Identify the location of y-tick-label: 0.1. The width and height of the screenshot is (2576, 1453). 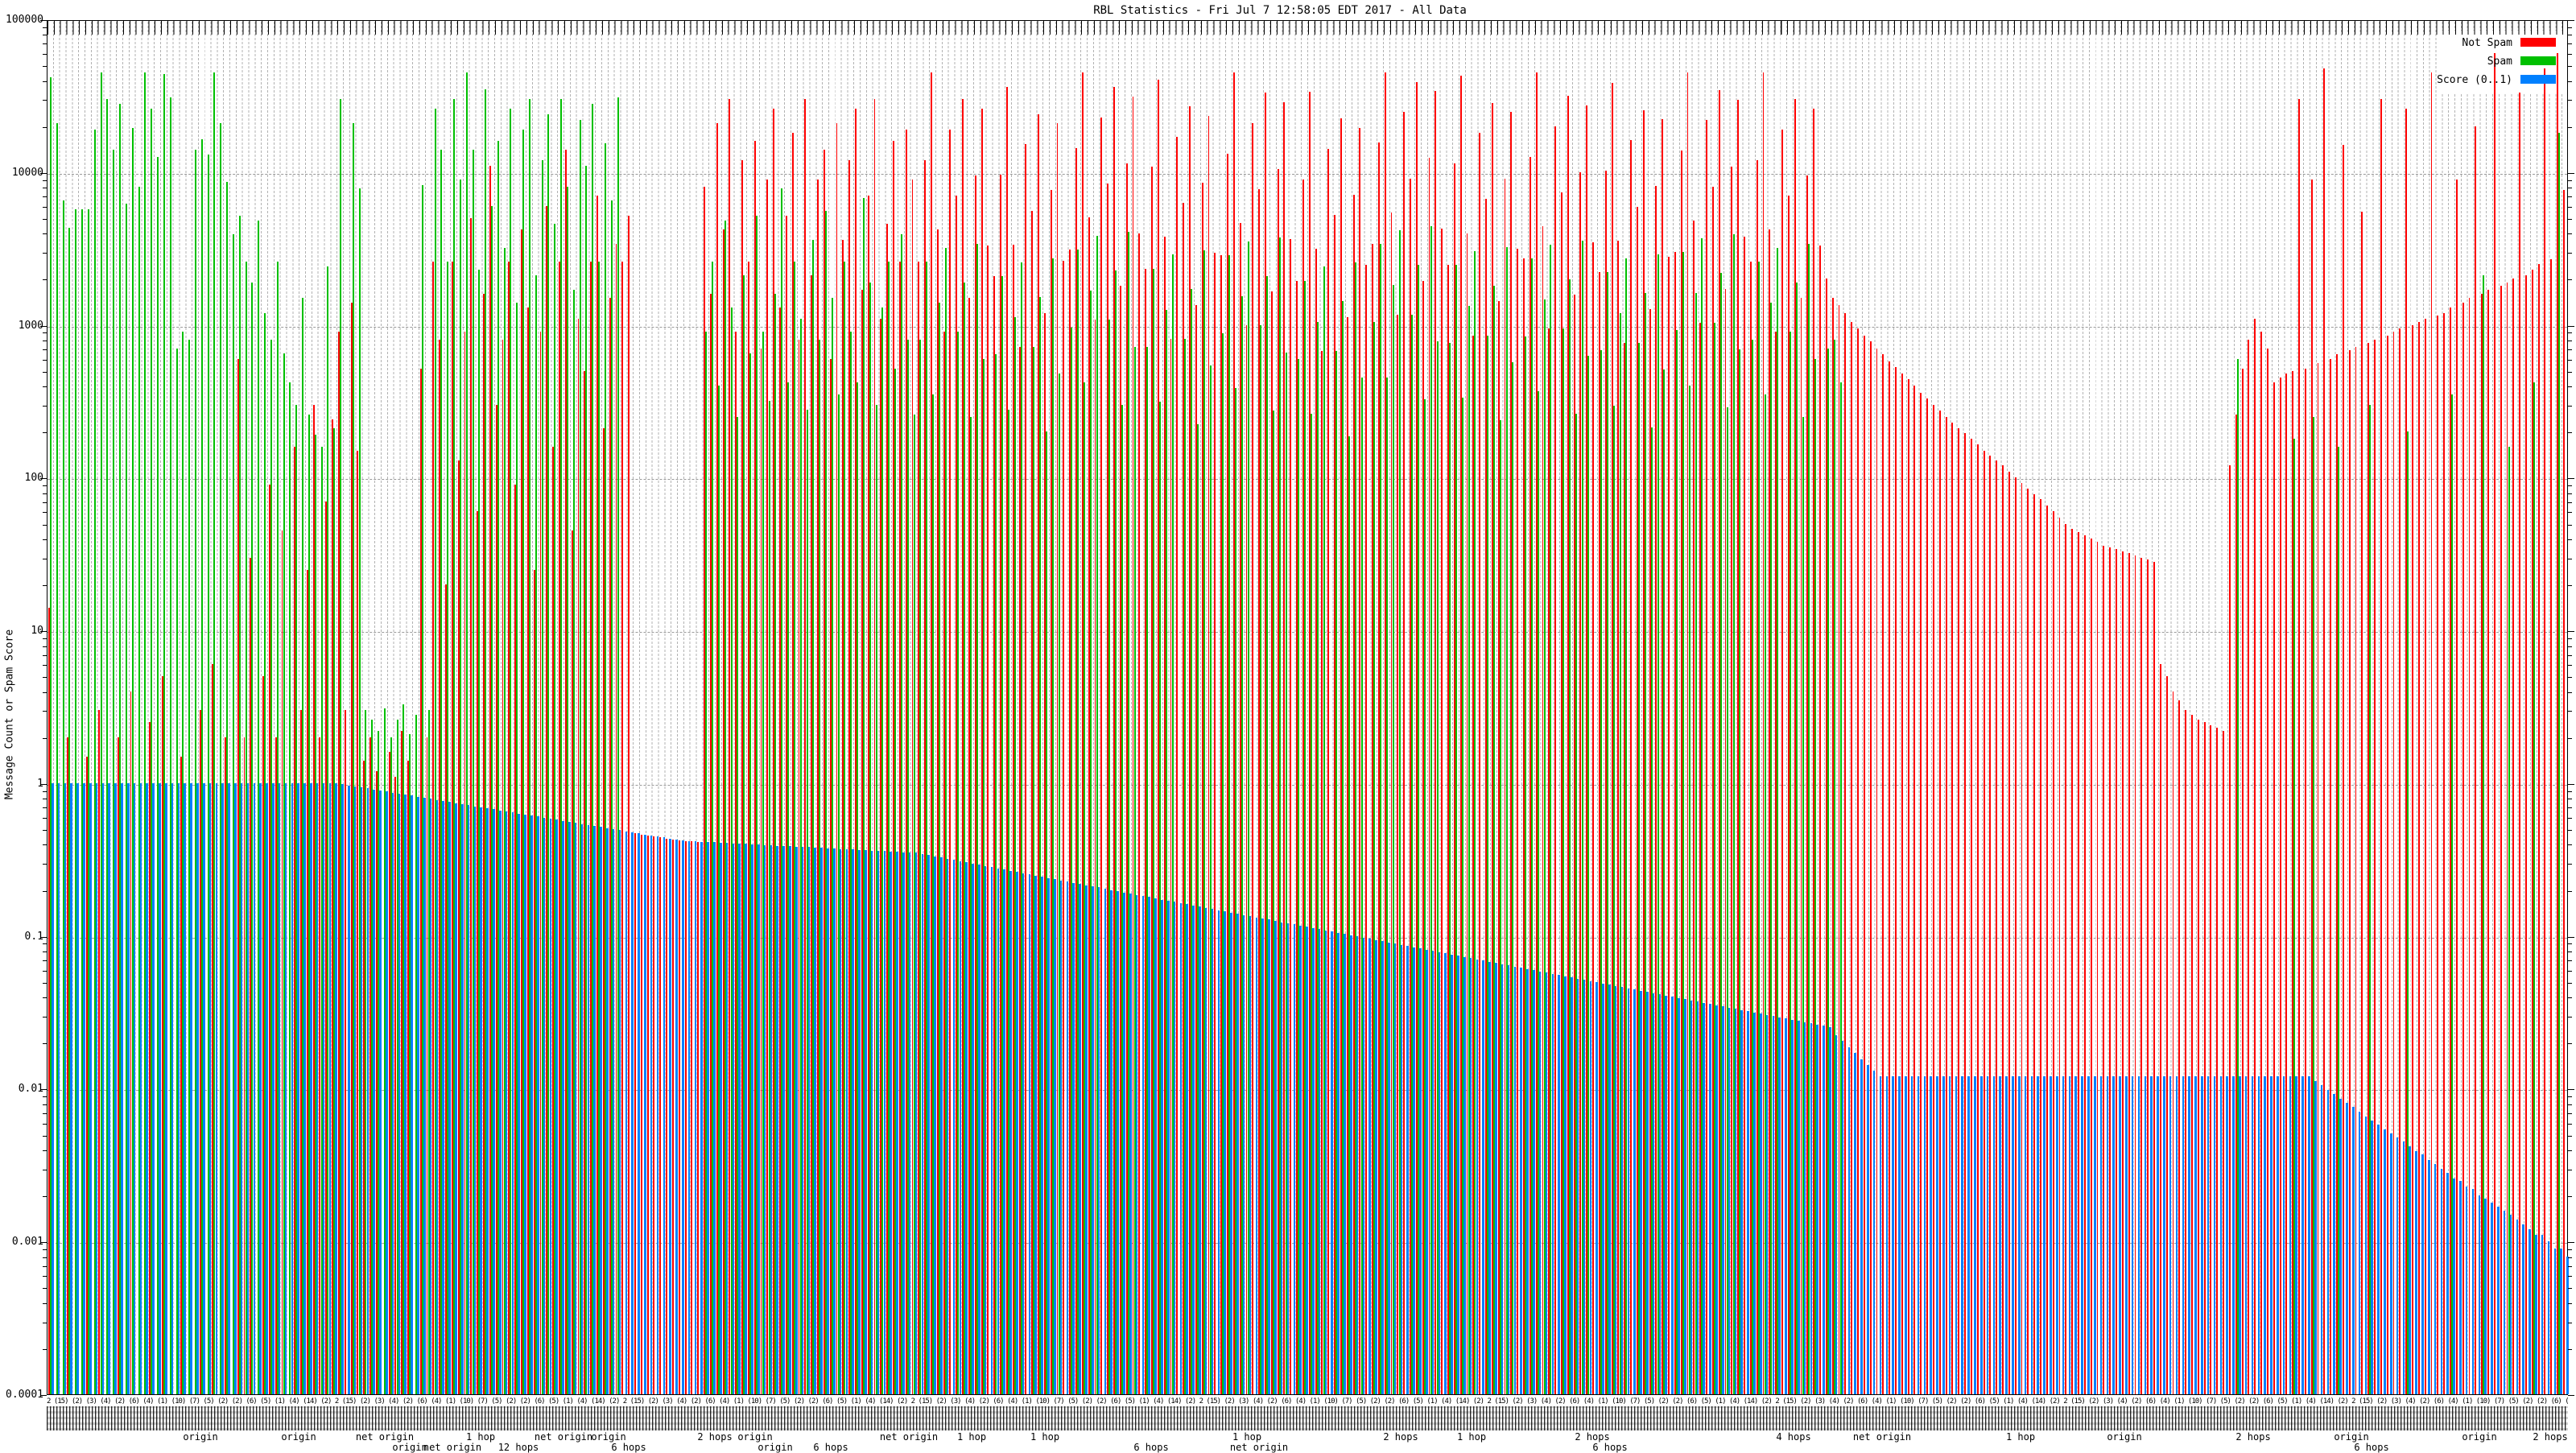
(33, 936).